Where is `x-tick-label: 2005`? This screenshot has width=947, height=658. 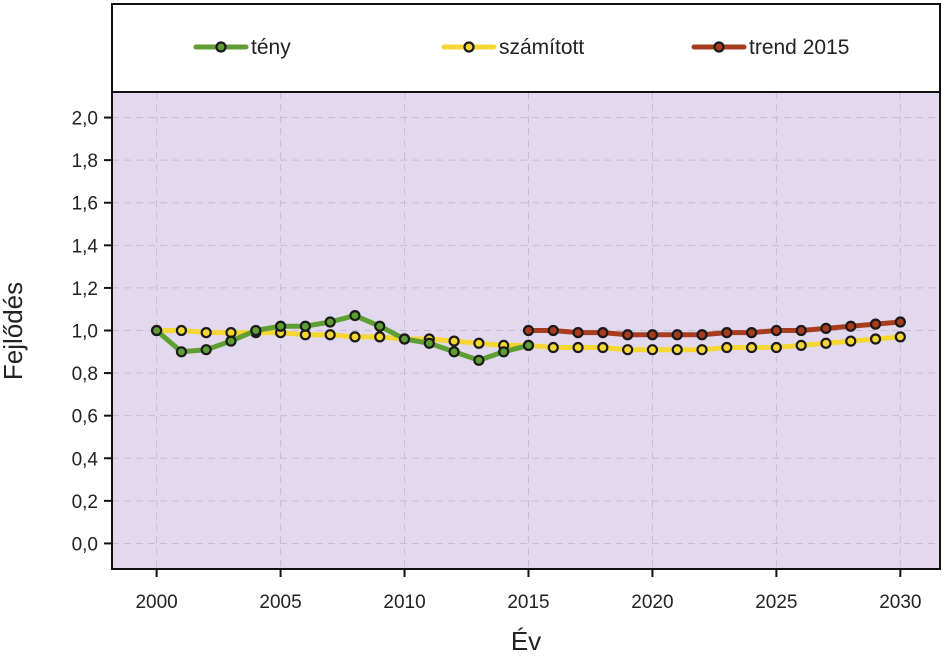 x-tick-label: 2005 is located at coordinates (280, 602).